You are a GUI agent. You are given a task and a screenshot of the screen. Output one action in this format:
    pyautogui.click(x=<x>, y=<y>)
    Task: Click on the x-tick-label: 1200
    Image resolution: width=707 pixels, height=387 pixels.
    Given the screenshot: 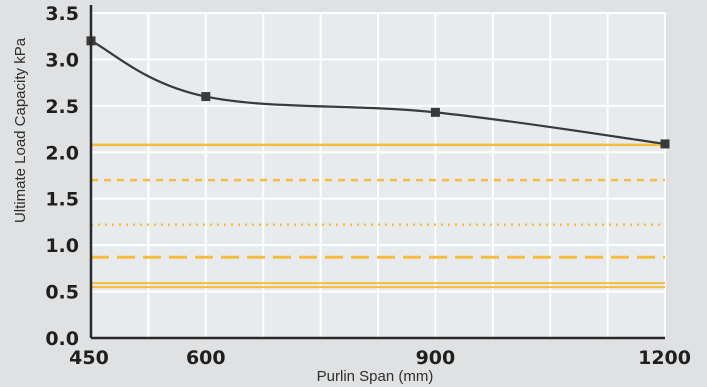 What is the action you would take?
    pyautogui.click(x=664, y=358)
    